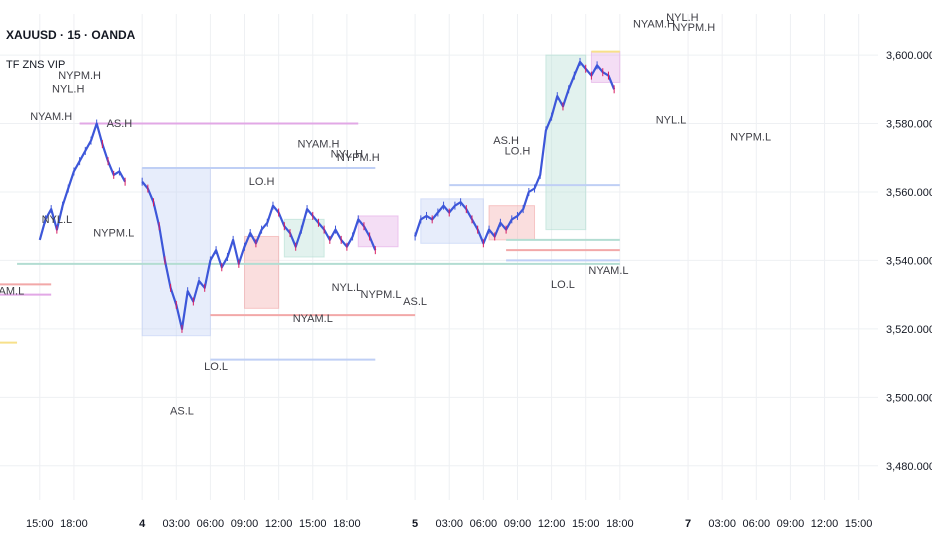 This screenshot has height=550, width=932. What do you see at coordinates (909, 125) in the screenshot?
I see `y-tick-label: 3,580.000` at bounding box center [909, 125].